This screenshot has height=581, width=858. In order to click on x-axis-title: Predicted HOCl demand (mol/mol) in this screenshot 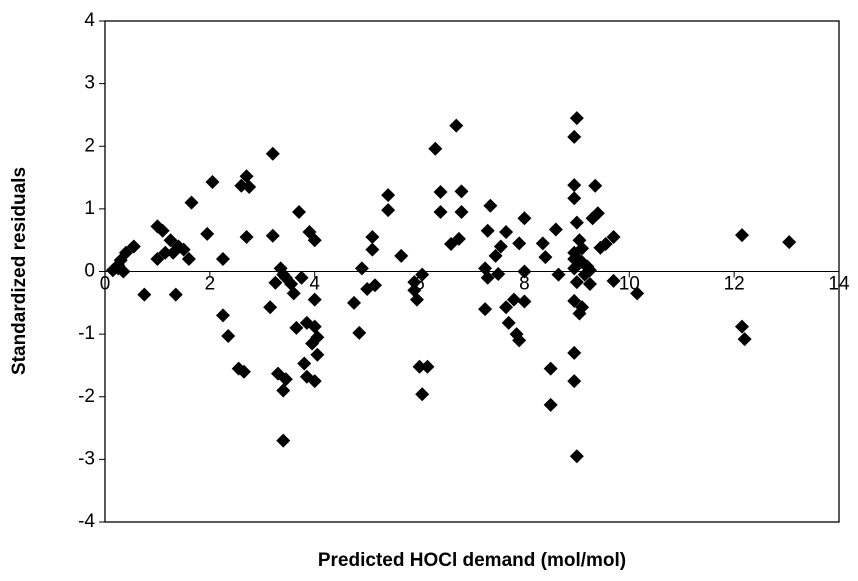, I will do `click(472, 560)`.